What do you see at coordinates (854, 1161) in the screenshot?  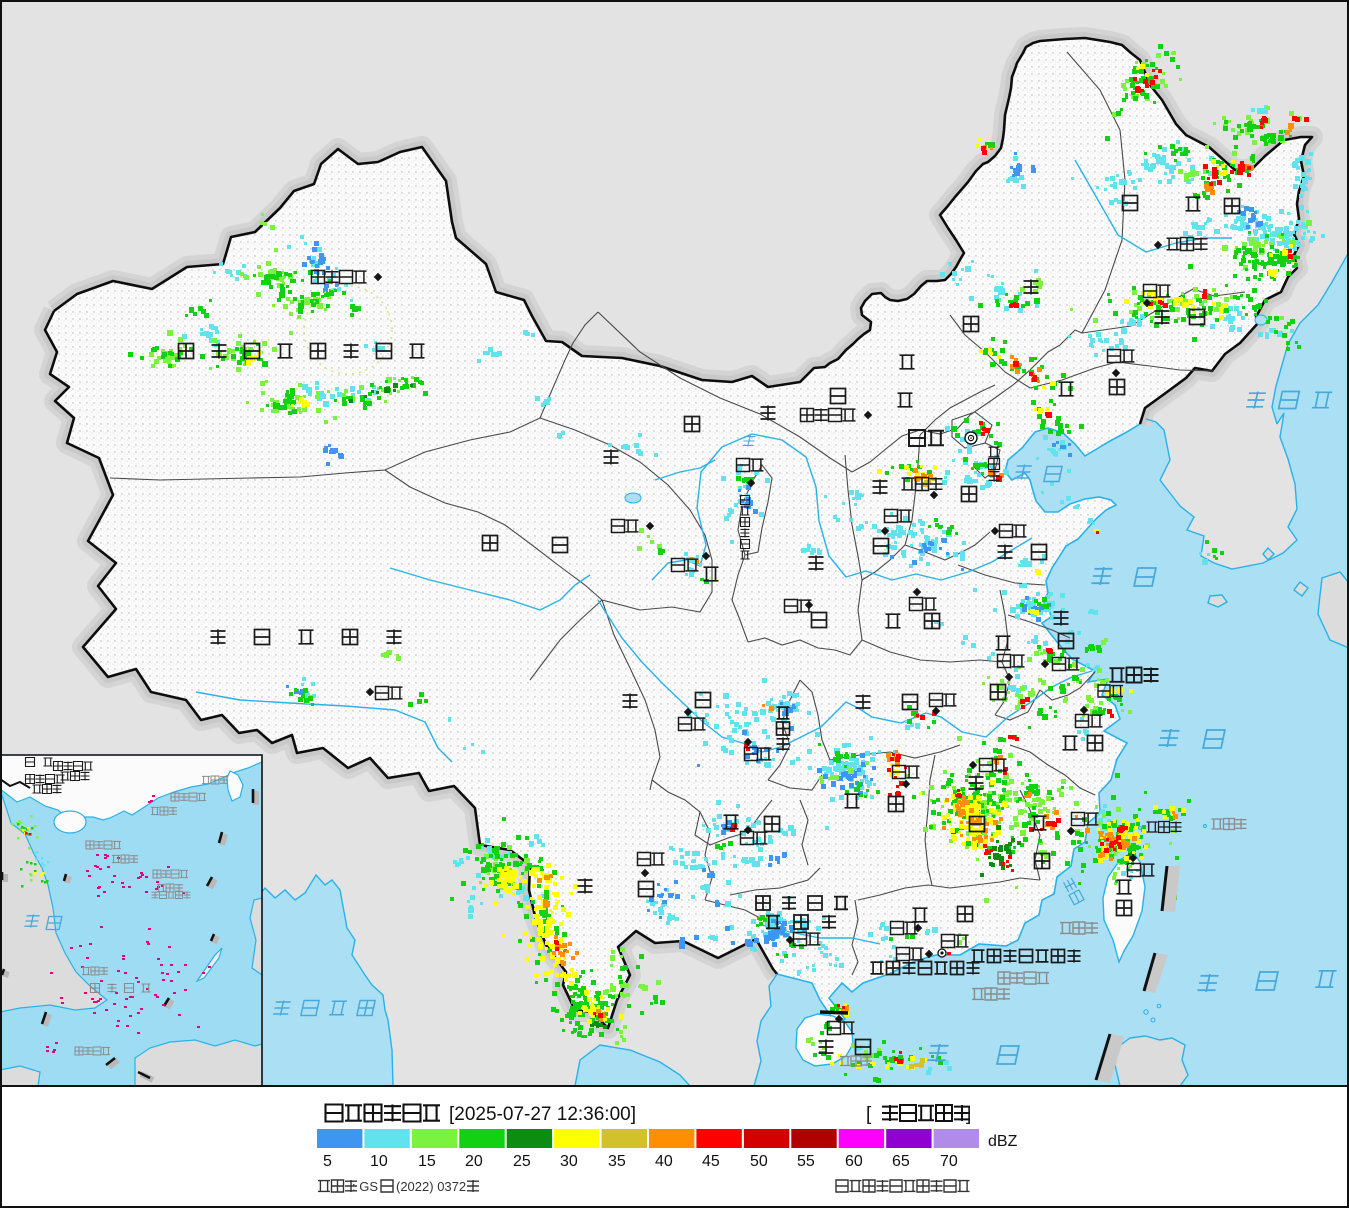 I see `svg-text: 60` at bounding box center [854, 1161].